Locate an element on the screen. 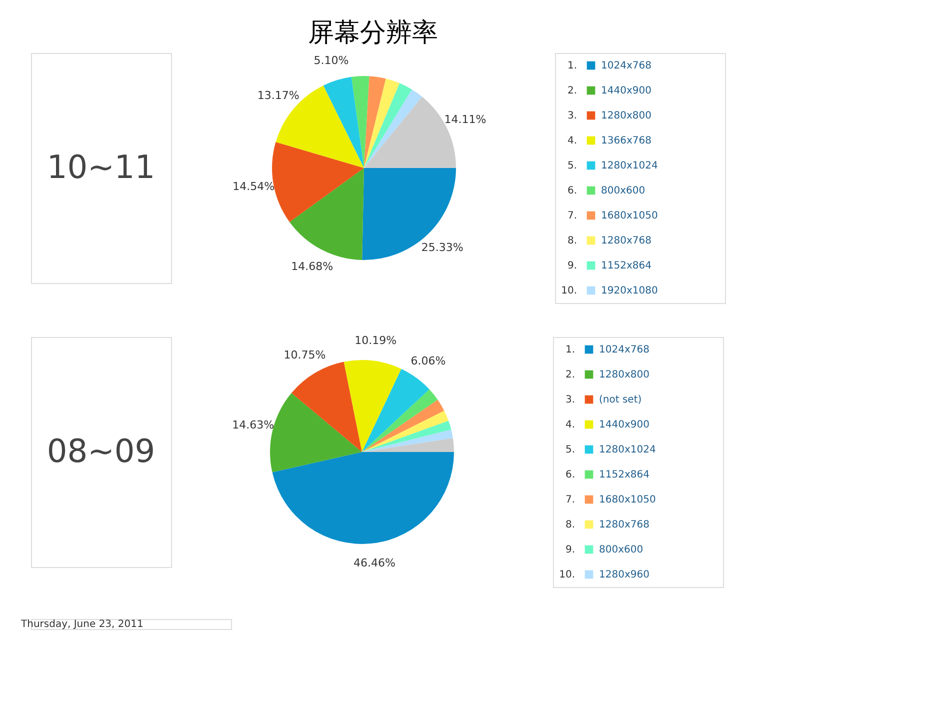  data-label: 25.33% is located at coordinates (442, 247).